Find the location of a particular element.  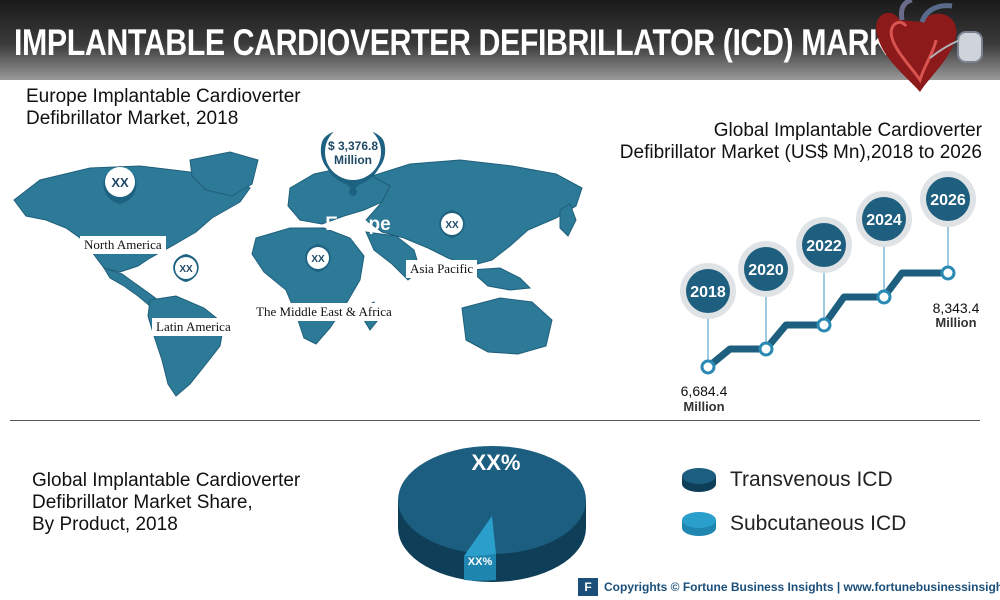

share-title-line1: Global Implantable Cardioverter is located at coordinates (166, 480).